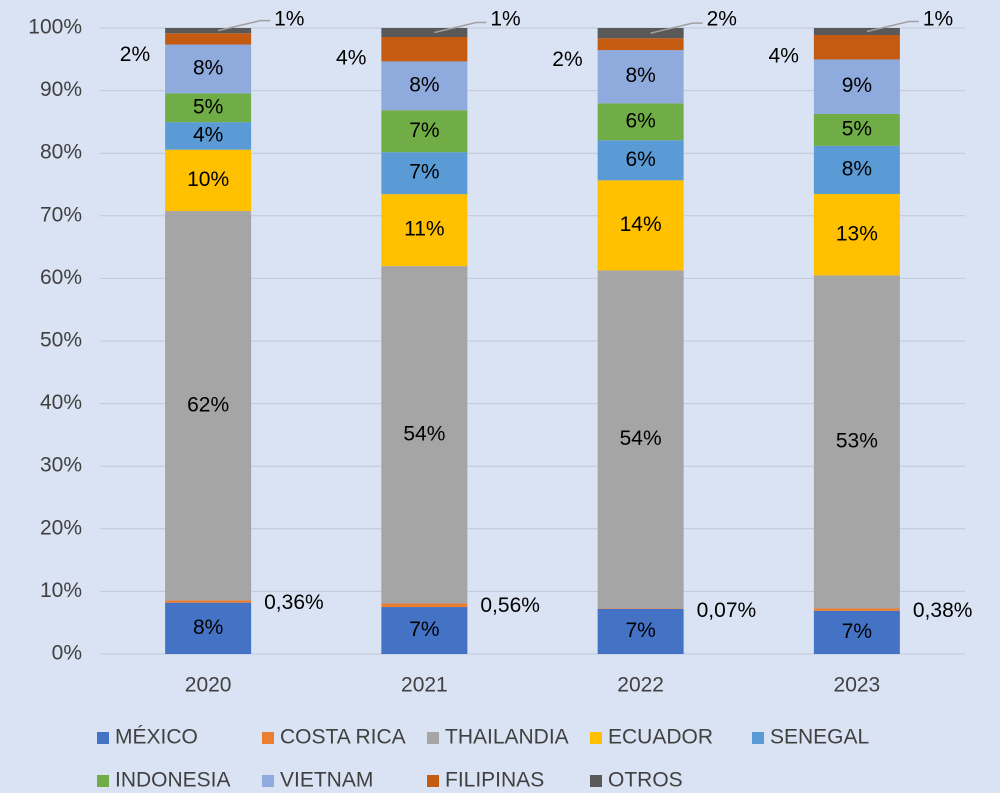  I want to click on data-label: 14%, so click(641, 224).